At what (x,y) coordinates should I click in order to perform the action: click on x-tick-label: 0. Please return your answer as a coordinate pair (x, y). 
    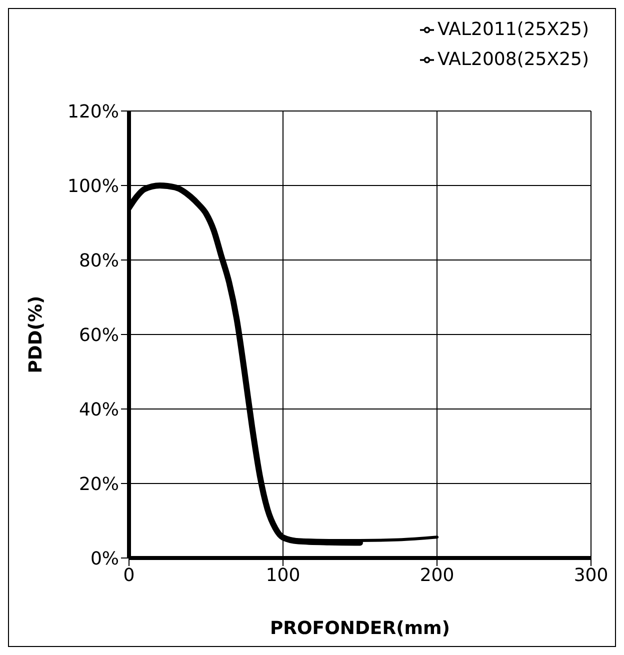
    Looking at the image, I should click on (129, 575).